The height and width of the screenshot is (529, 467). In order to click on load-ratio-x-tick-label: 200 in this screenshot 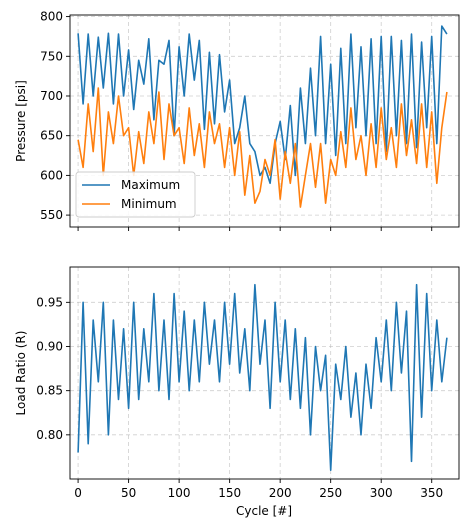, I will do `click(280, 493)`.